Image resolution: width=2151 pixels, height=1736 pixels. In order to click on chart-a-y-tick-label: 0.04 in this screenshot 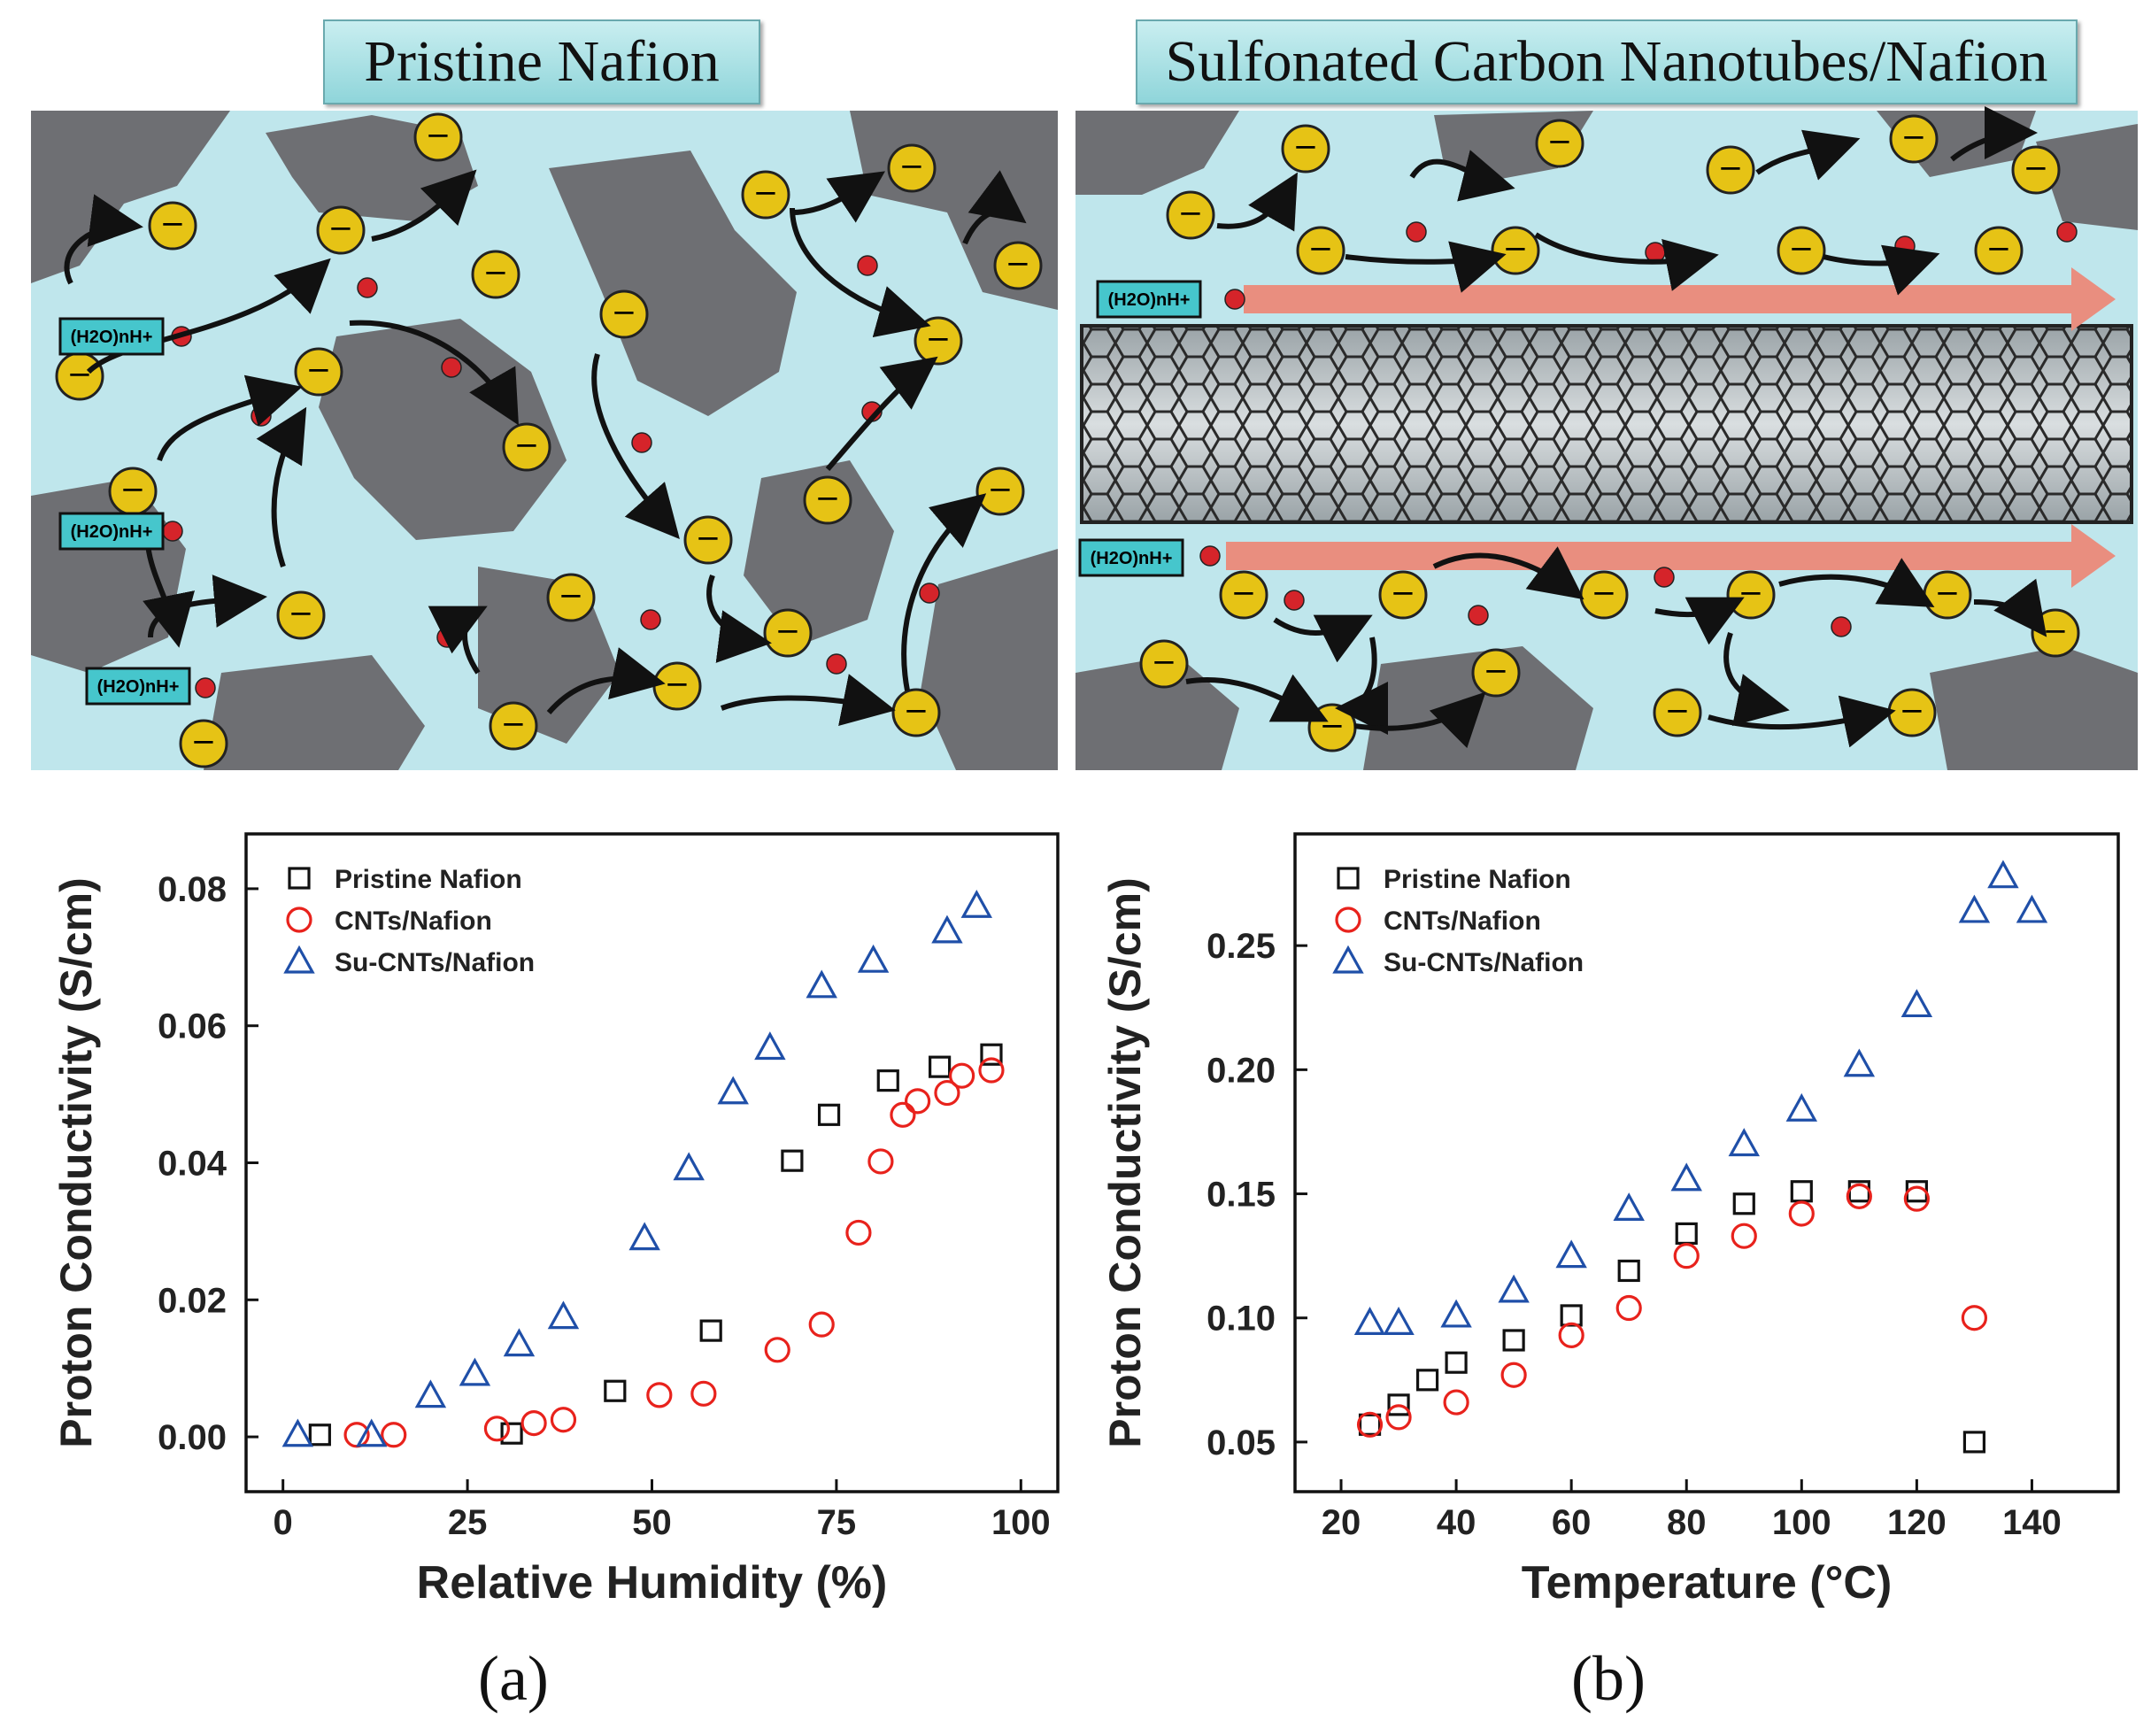, I will do `click(192, 1165)`.